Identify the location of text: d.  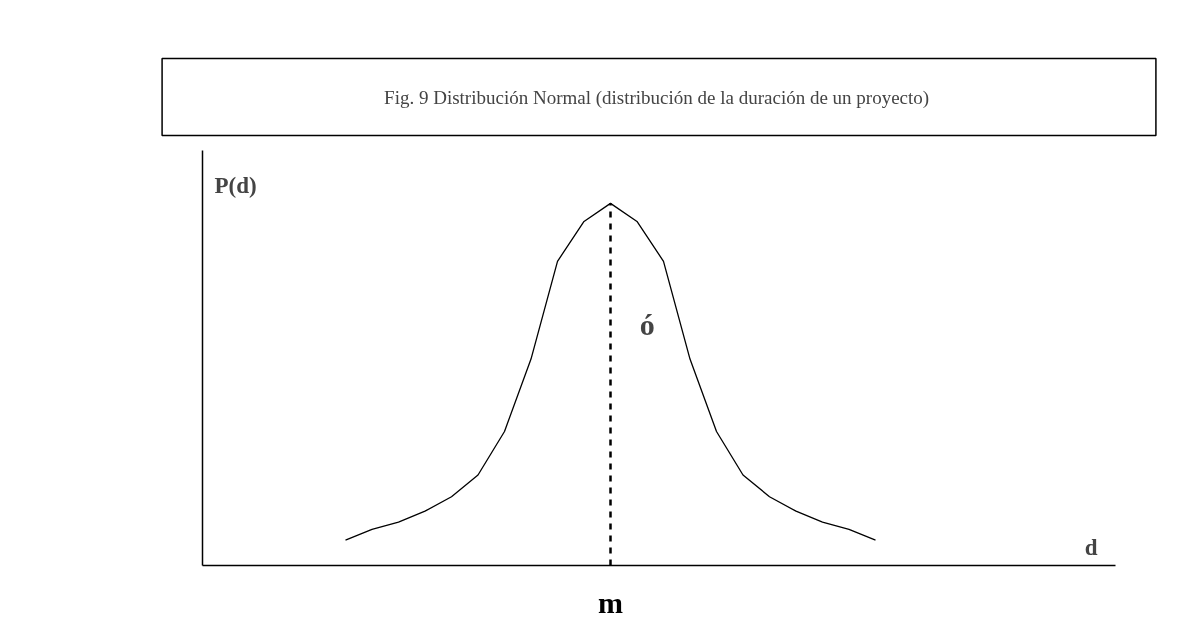
(1091, 547).